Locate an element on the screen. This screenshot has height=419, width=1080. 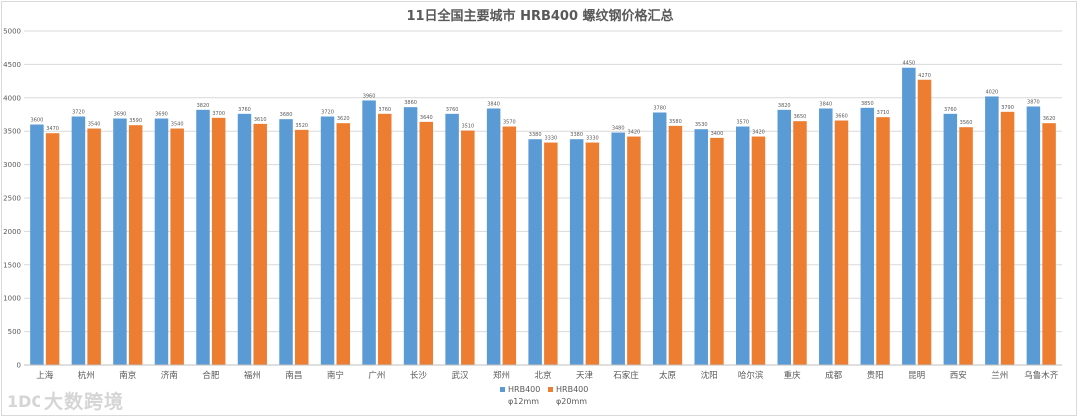
legend: HRB400 φ12mm HRB400 φ20mm is located at coordinates (544, 395).